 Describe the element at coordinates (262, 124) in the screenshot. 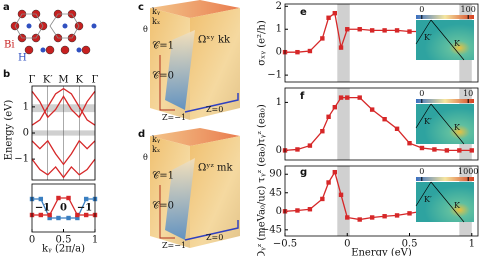

I see `y-axis-label: τᵧᶻ (ea₀)` at that location.